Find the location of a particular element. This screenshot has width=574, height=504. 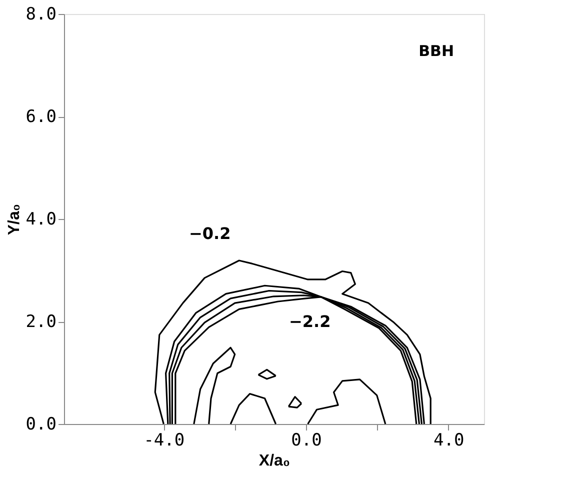

y-tick-label: 2.0 is located at coordinates (41, 322).